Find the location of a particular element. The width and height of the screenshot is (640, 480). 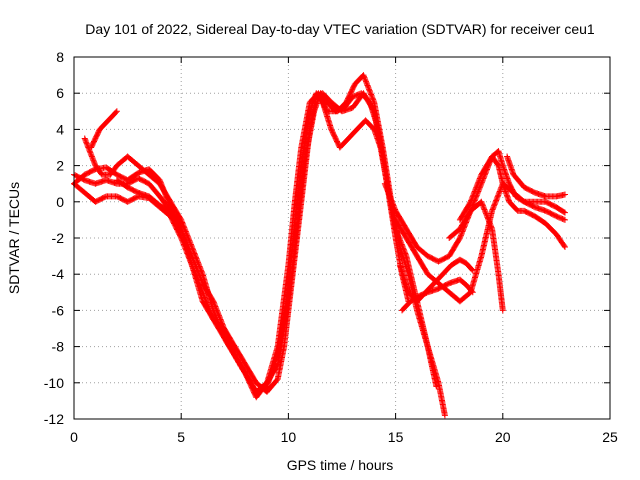

y-tick-label: 2 is located at coordinates (60, 166).